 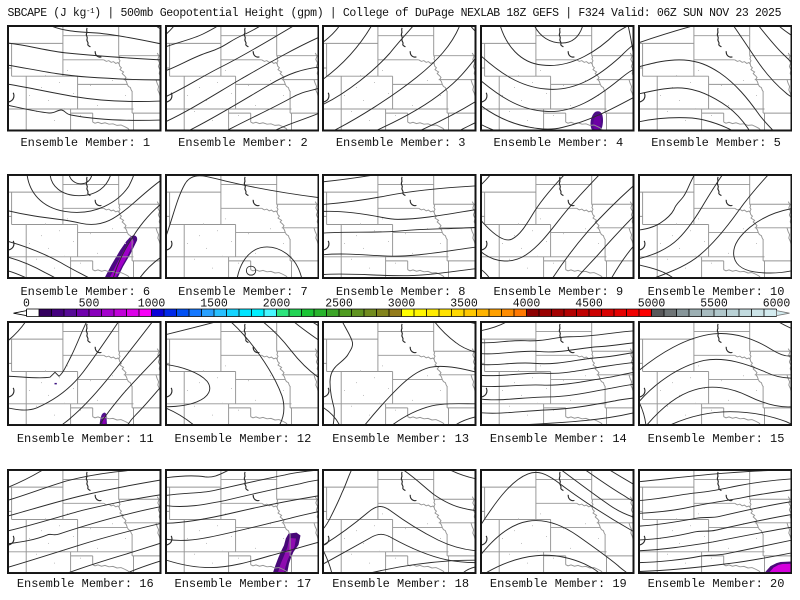 What do you see at coordinates (777, 304) in the screenshot?
I see `svg-text: 6000` at bounding box center [777, 304].